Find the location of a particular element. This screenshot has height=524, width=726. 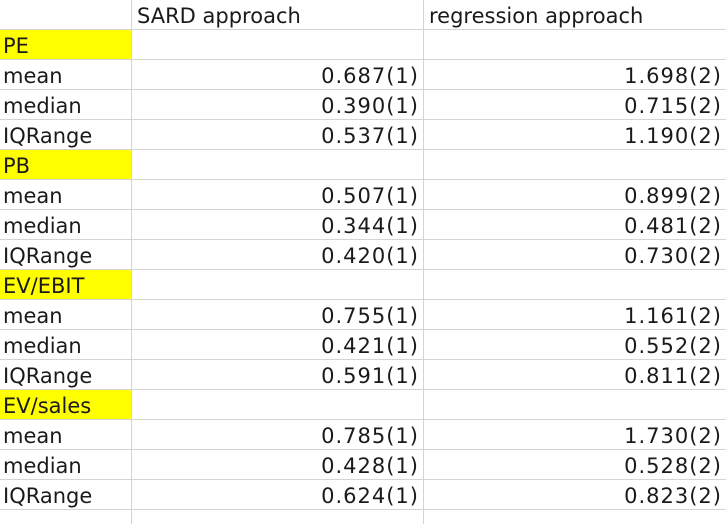

table-row: IQRange 0.591(1) 0.811(2) is located at coordinates (363, 375).